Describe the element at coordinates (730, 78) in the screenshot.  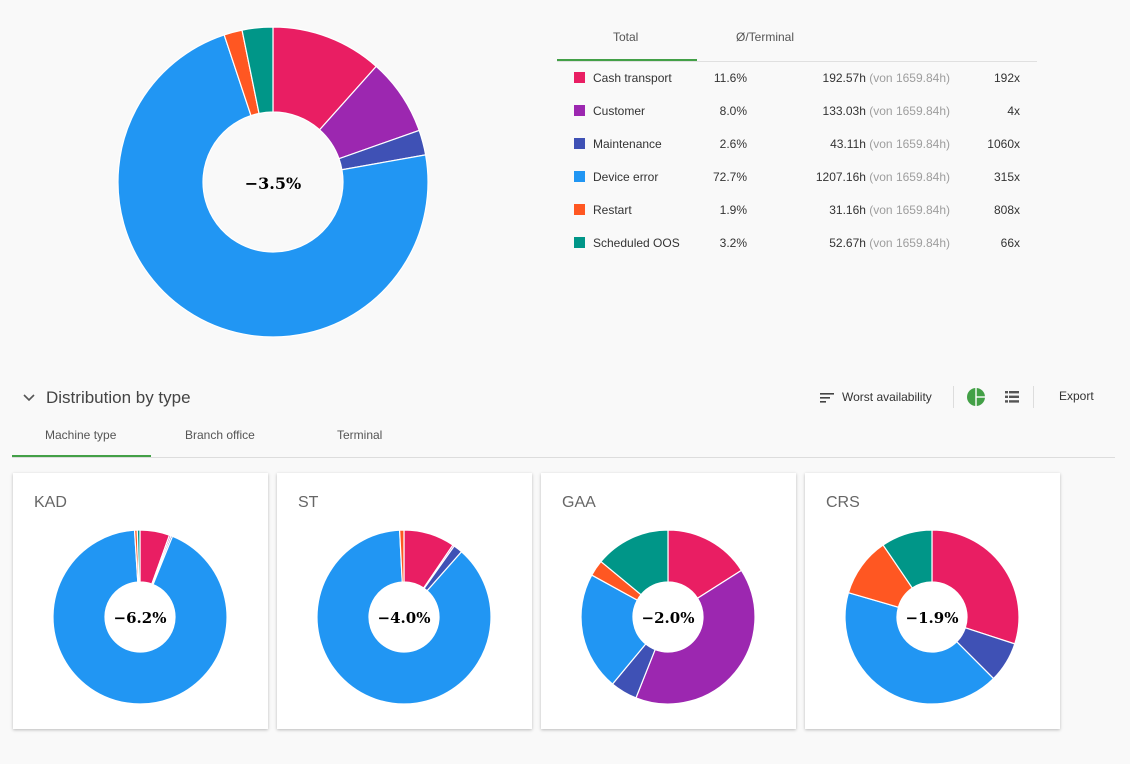
I see `row-percent: 11.6%` at that location.